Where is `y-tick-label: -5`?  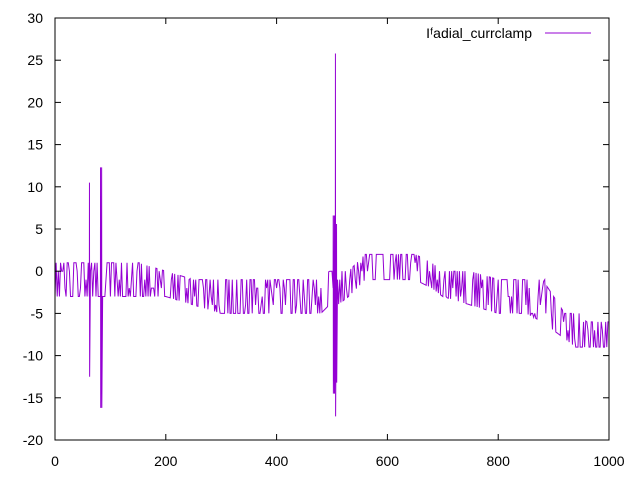 y-tick-label: -5 is located at coordinates (37, 313).